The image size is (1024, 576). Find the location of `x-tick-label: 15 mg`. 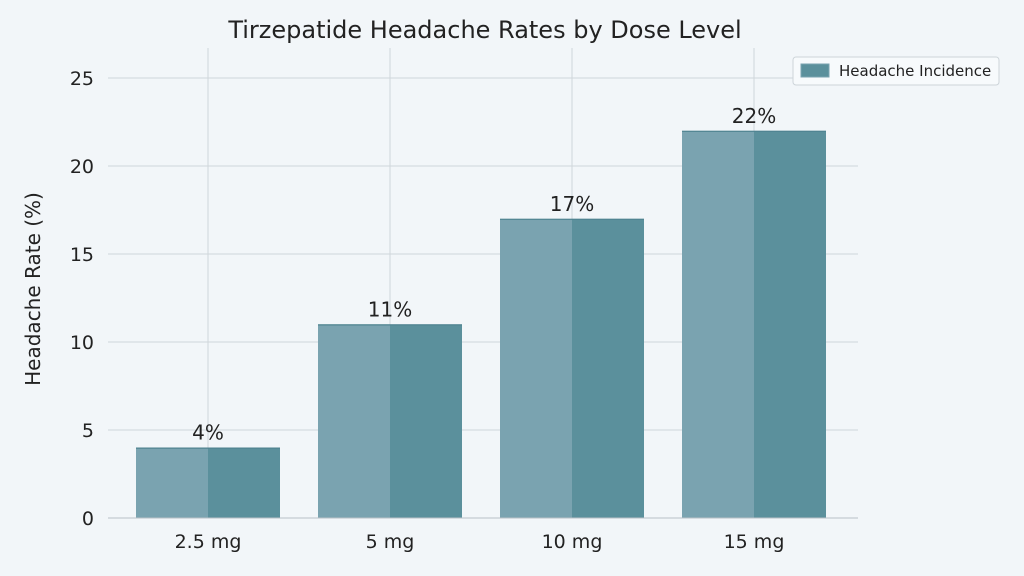

x-tick-label: 15 mg is located at coordinates (754, 542).